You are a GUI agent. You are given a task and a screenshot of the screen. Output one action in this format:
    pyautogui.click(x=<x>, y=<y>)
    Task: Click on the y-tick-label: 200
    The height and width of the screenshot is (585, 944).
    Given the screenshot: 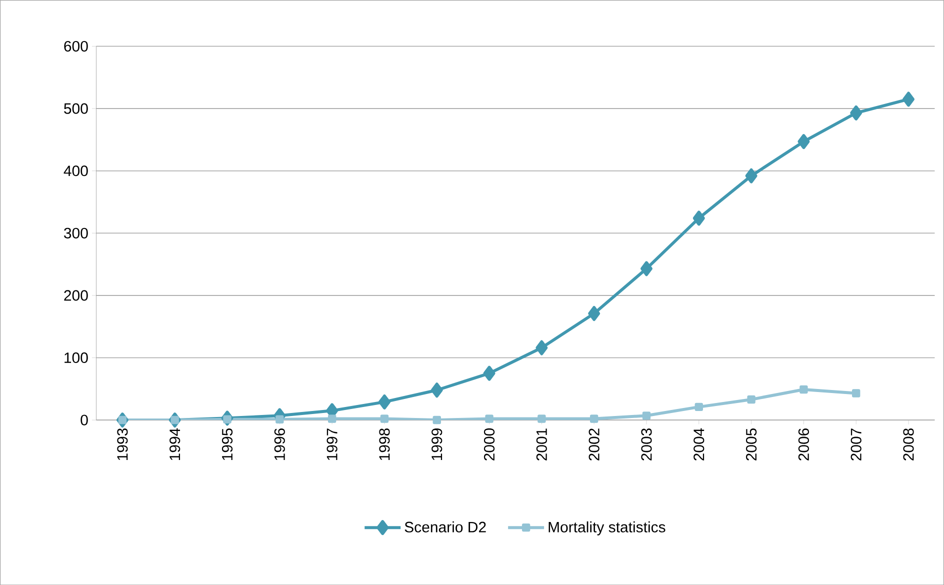 What is the action you would take?
    pyautogui.click(x=76, y=295)
    